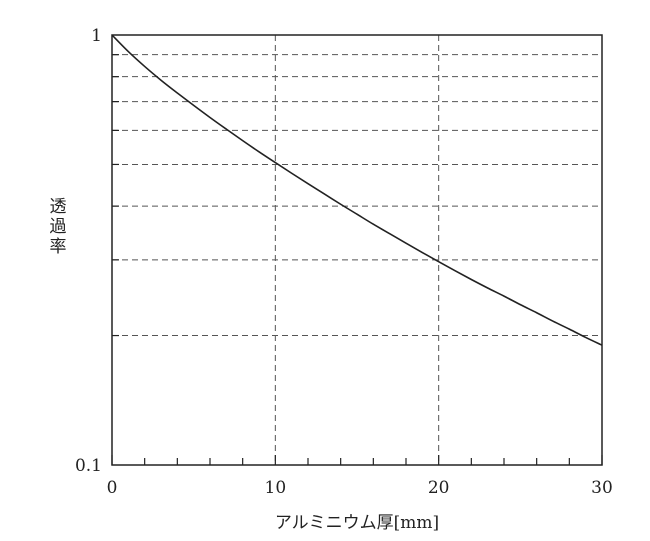 The height and width of the screenshot is (541, 650). Describe the element at coordinates (602, 488) in the screenshot. I see `x-tick-label: 30` at that location.